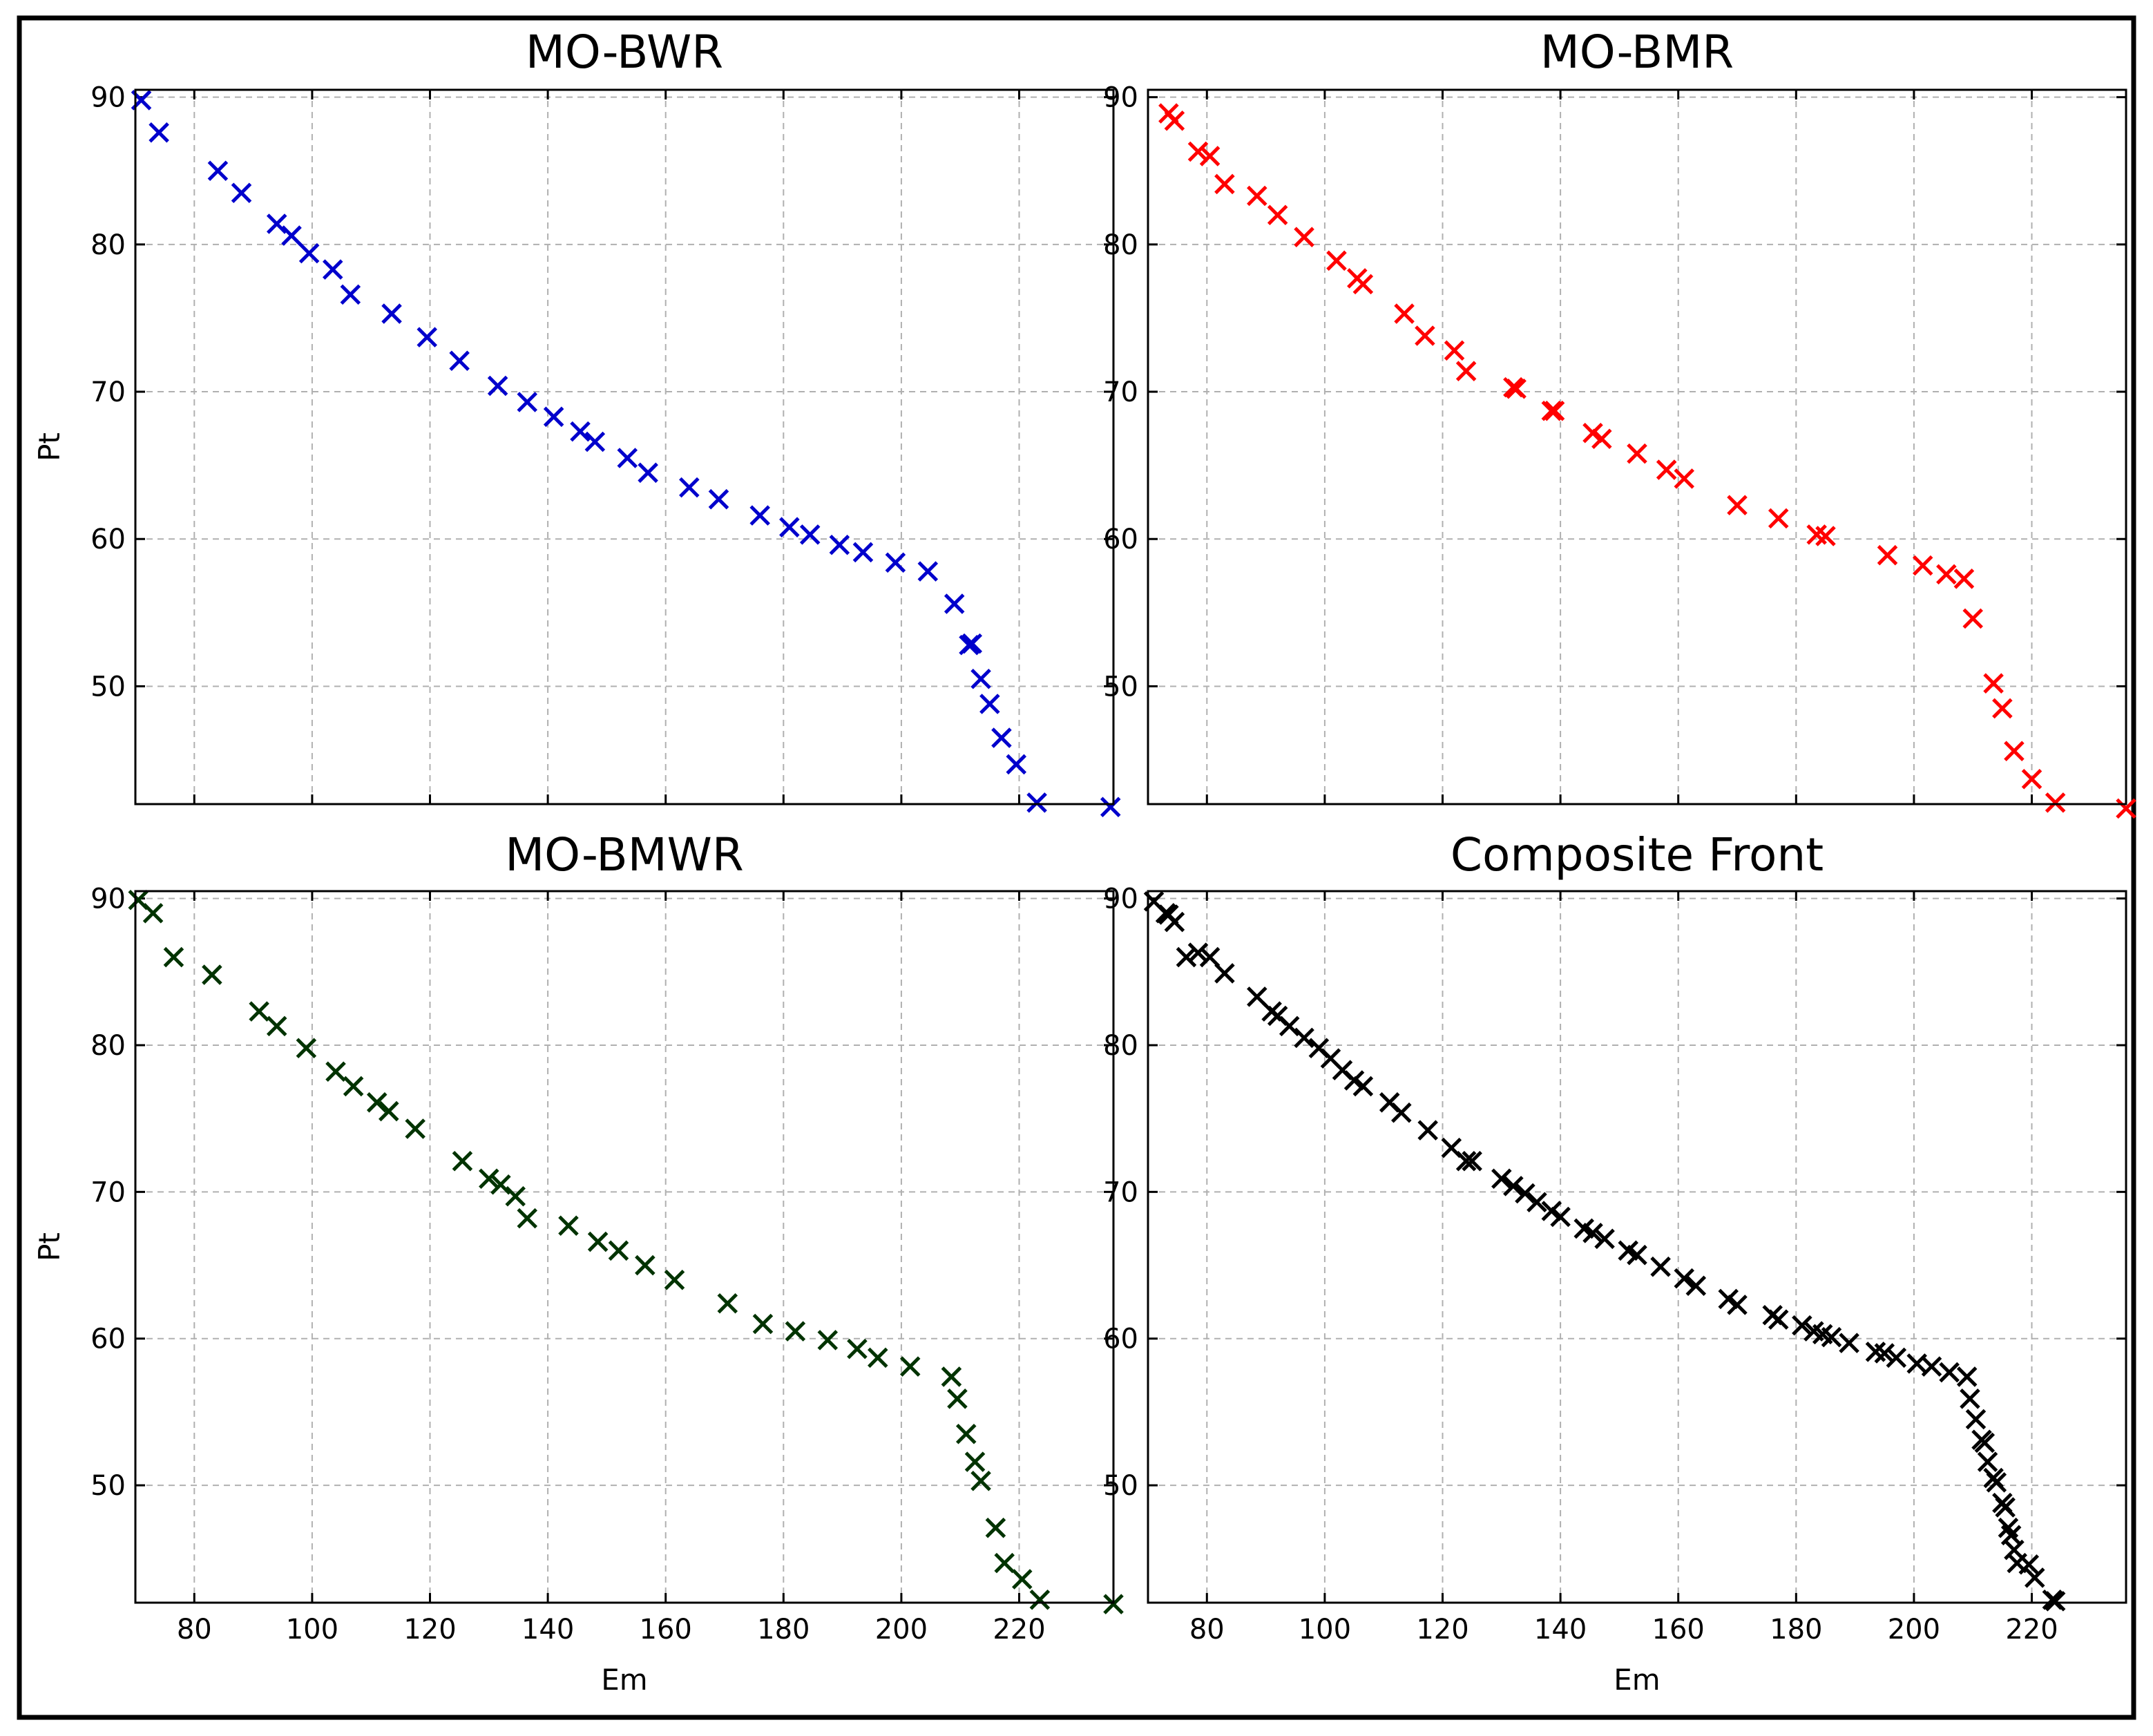  What do you see at coordinates (783, 1630) in the screenshot?
I see `x-tick-label: 180` at bounding box center [783, 1630].